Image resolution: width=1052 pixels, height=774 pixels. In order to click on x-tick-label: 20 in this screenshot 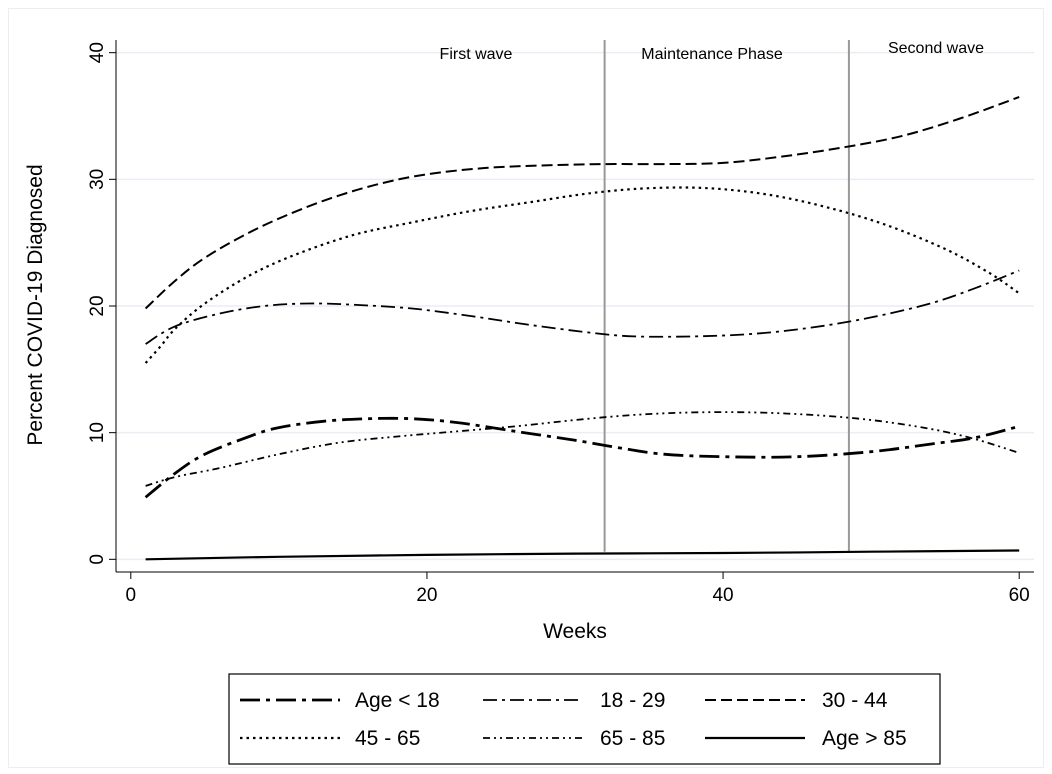, I will do `click(426, 595)`.